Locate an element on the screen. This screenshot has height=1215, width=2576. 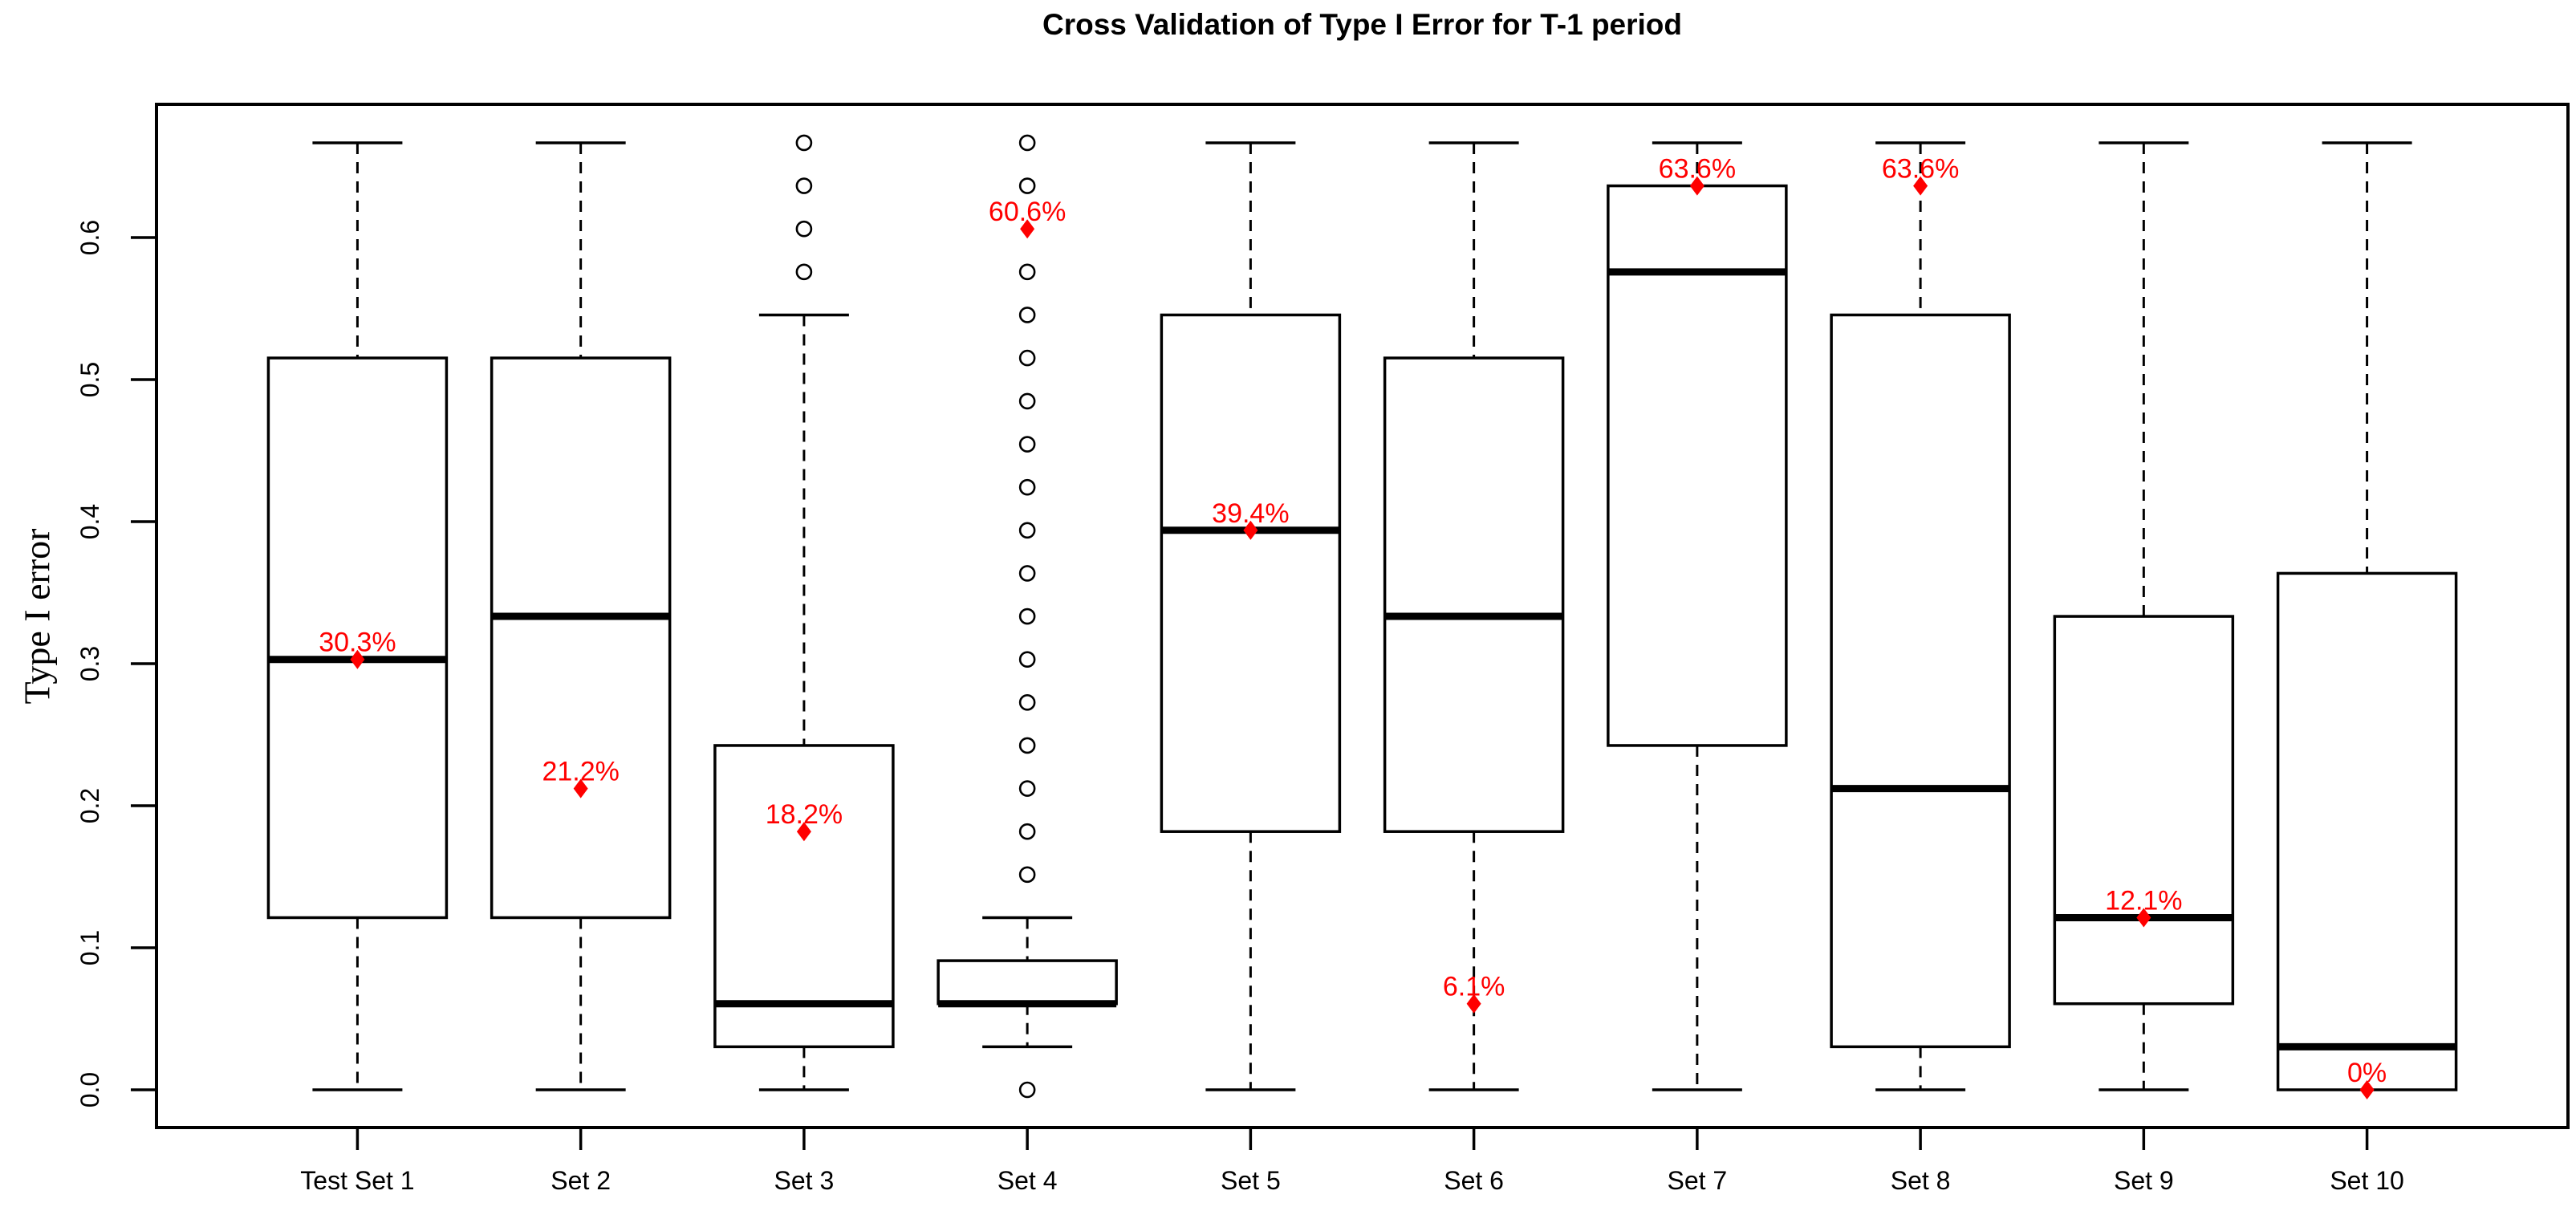
y-tick-label: 0.5 is located at coordinates (89, 379).